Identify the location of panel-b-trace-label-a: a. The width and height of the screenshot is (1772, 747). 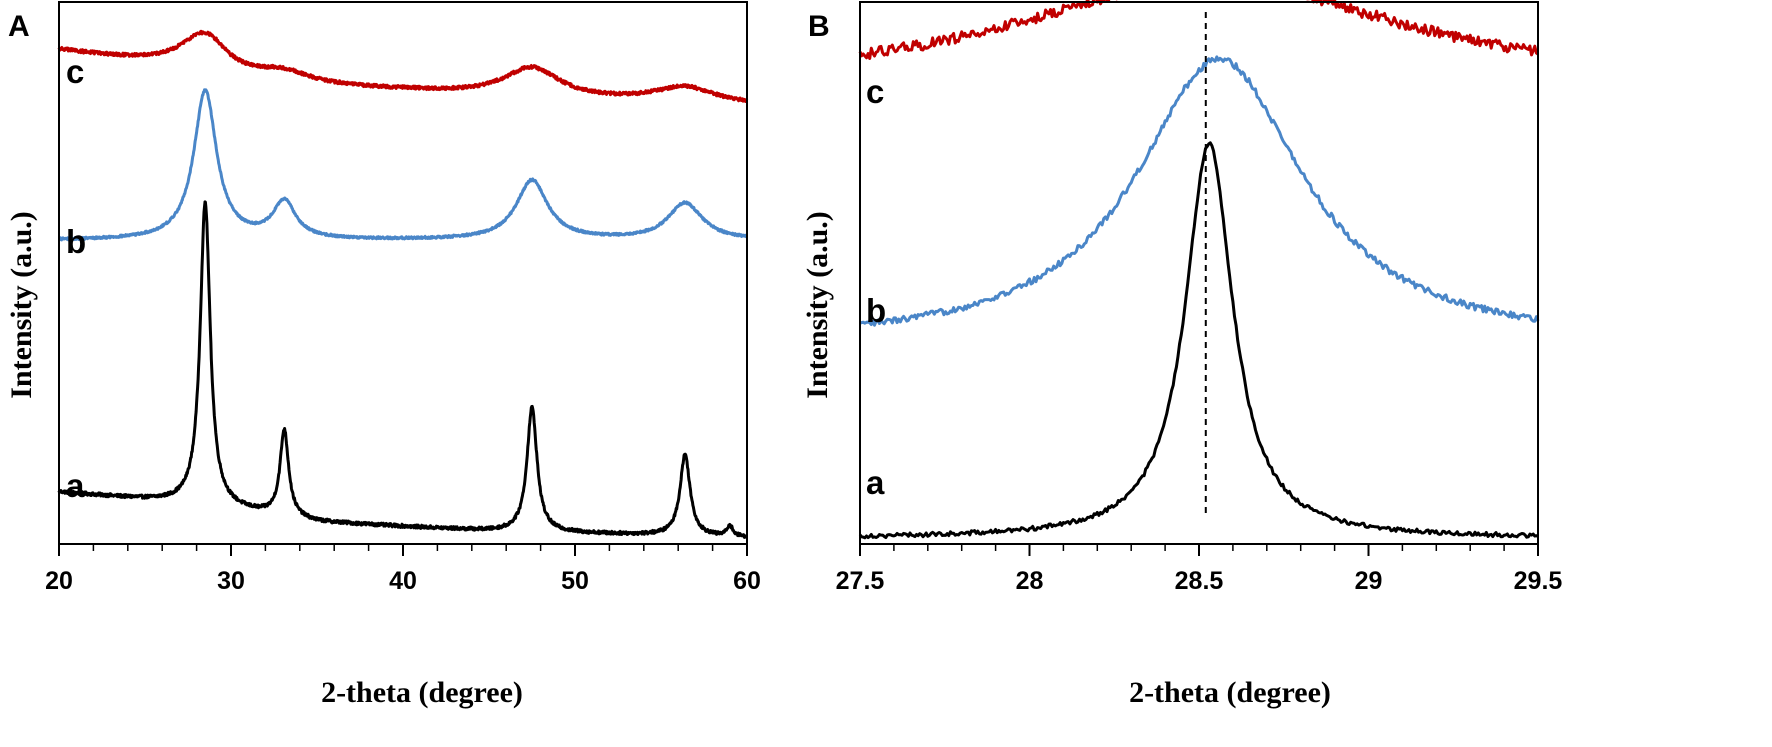
(875, 482).